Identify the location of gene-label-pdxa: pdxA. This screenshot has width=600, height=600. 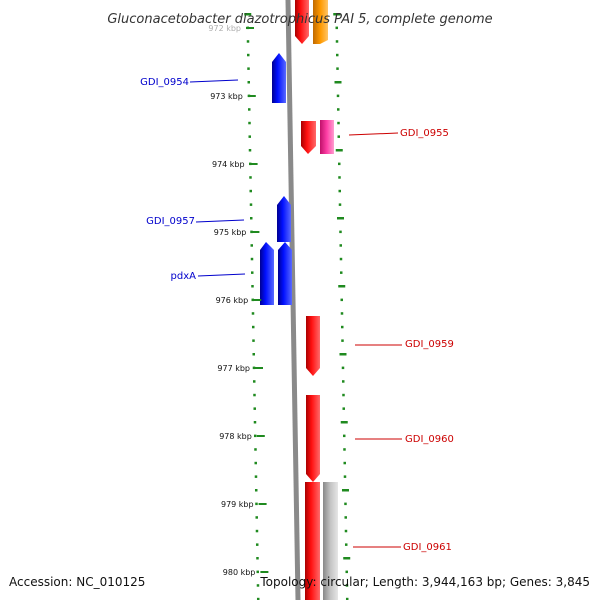
(184, 276).